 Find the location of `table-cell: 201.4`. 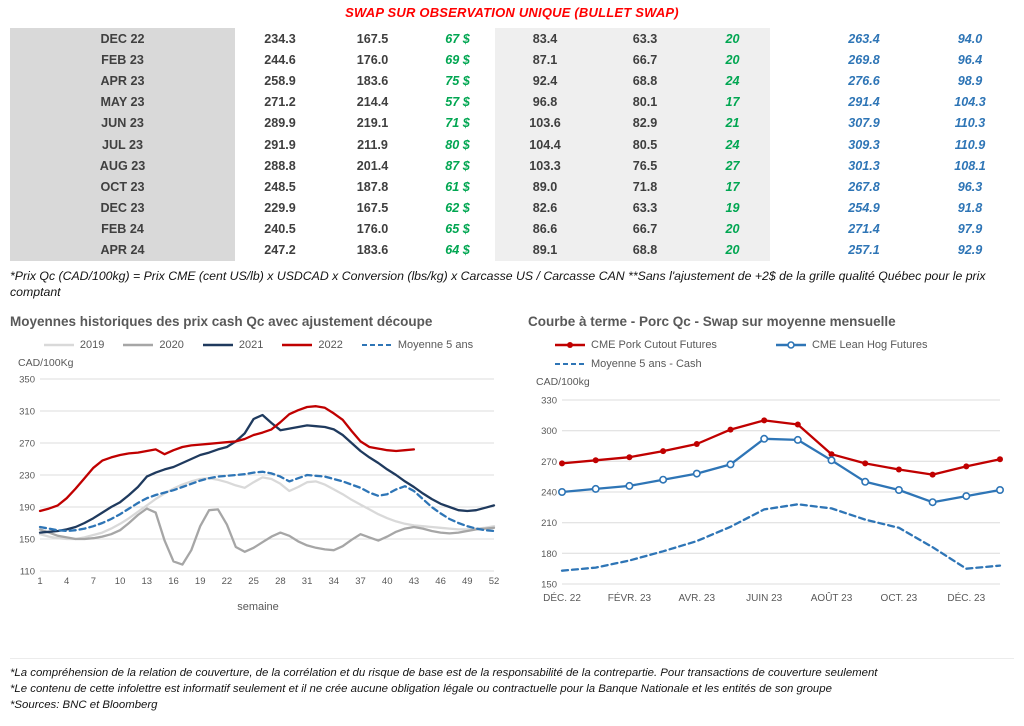

table-cell: 201.4 is located at coordinates (372, 165).